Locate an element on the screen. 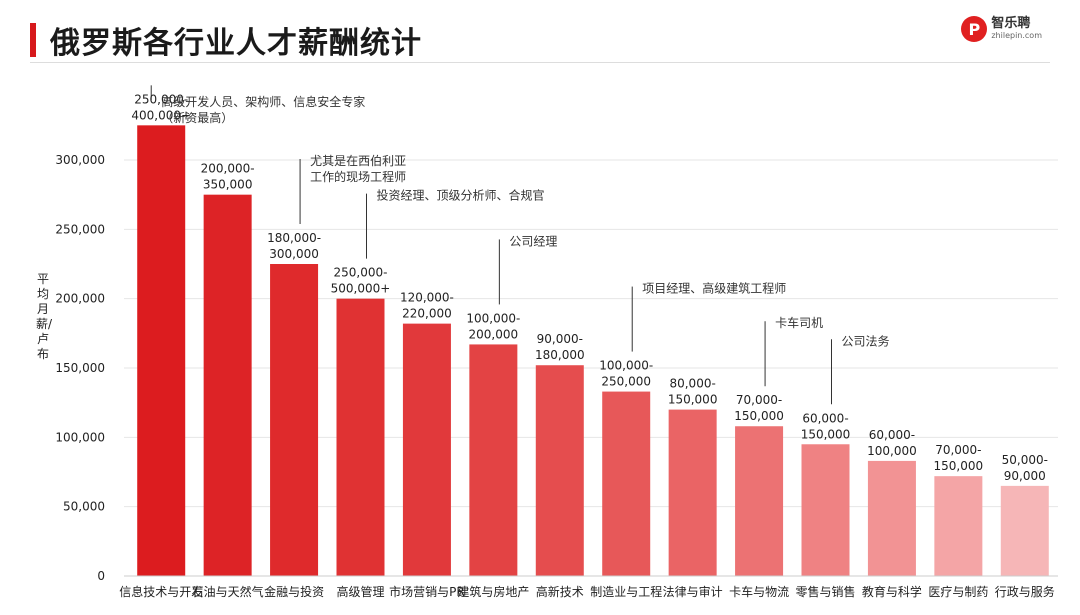 Image resolution: width=1080 pixels, height=615 pixels. annotation-text: 公司经理 is located at coordinates (533, 241).